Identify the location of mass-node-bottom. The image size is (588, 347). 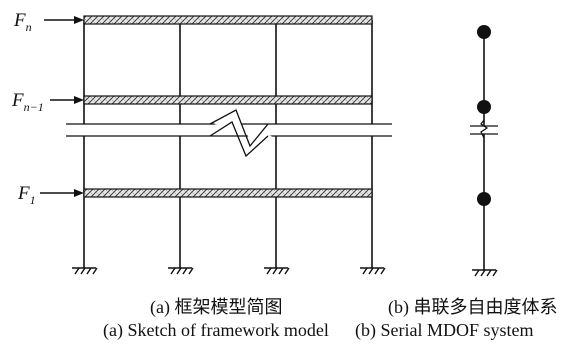
(484, 199).